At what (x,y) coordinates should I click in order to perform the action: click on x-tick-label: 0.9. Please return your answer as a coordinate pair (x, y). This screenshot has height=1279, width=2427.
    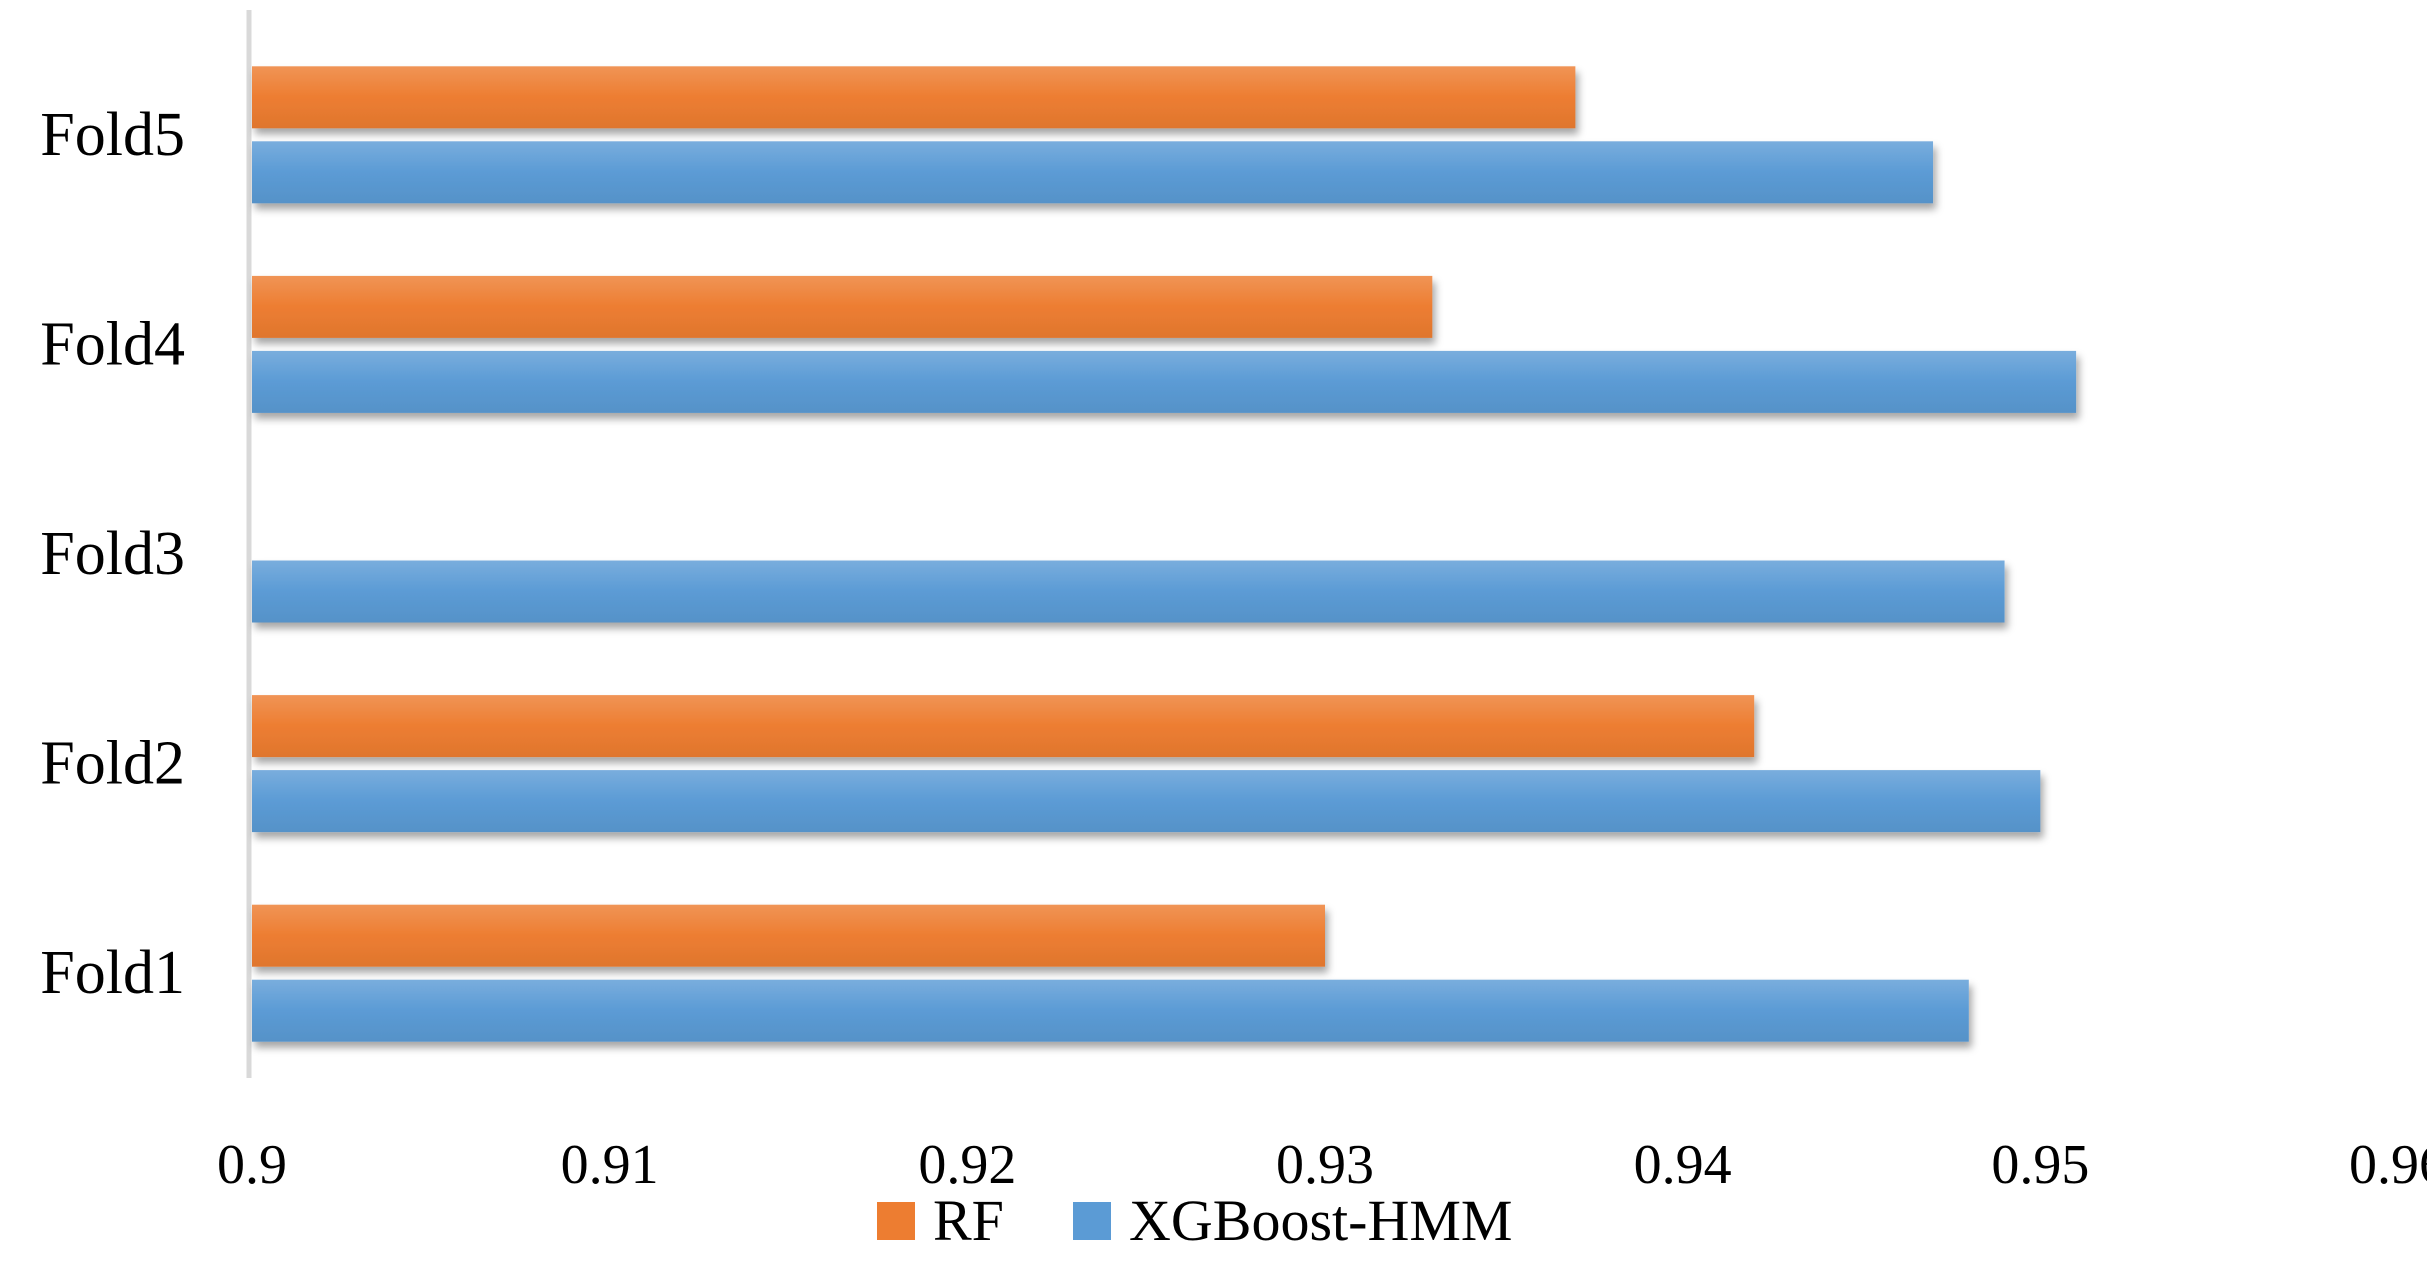
    Looking at the image, I should click on (252, 1165).